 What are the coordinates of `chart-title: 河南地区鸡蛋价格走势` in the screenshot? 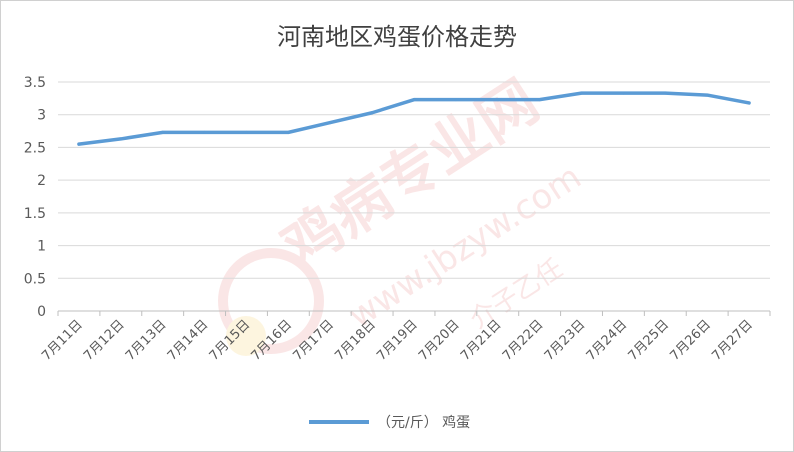 It's located at (397, 37).